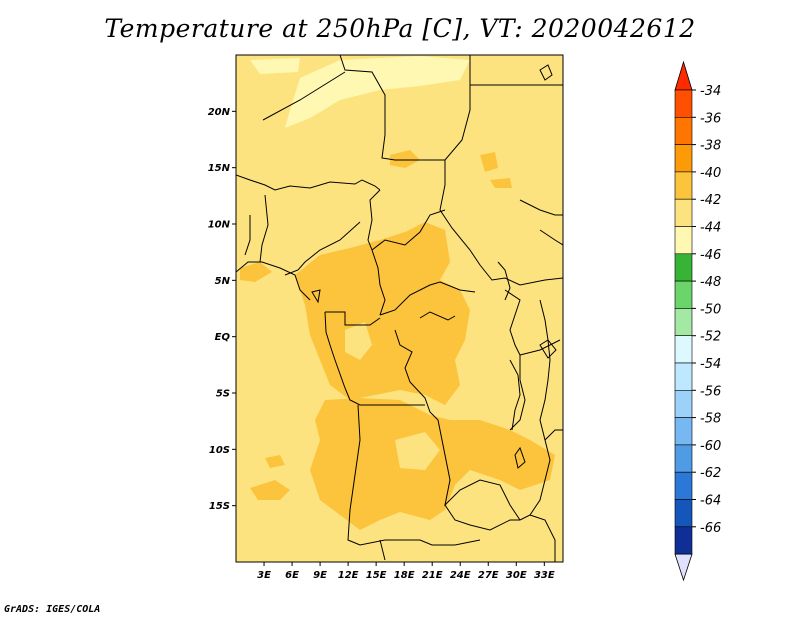  I want to click on lat-tick-label: 10N, so click(219, 225).